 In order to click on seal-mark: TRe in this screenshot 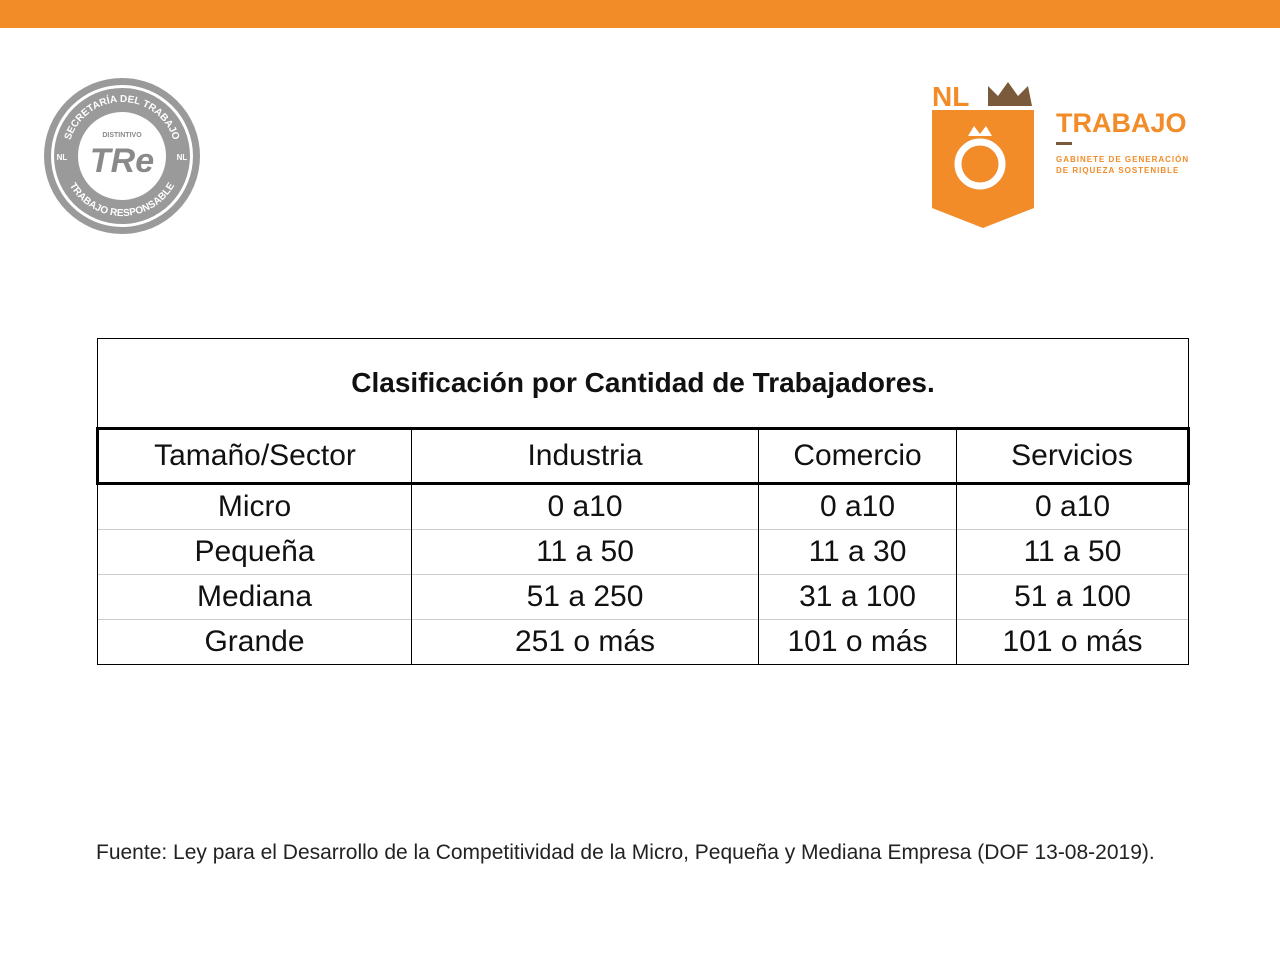, I will do `click(122, 161)`.